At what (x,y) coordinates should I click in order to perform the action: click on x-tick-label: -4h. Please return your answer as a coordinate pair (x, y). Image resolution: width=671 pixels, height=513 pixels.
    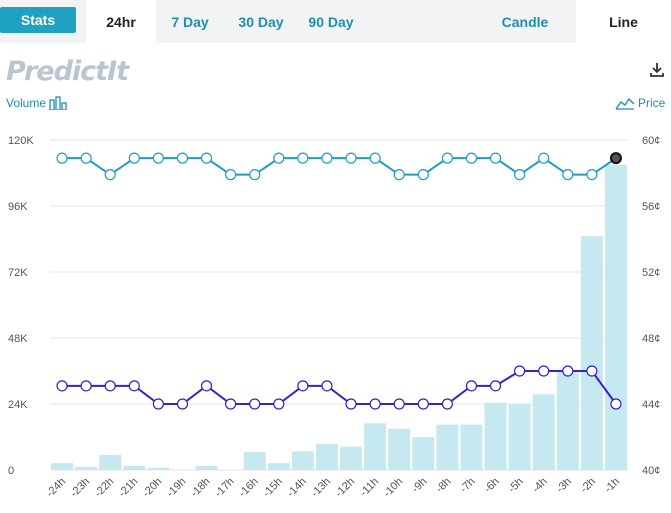
    Looking at the image, I should click on (540, 486).